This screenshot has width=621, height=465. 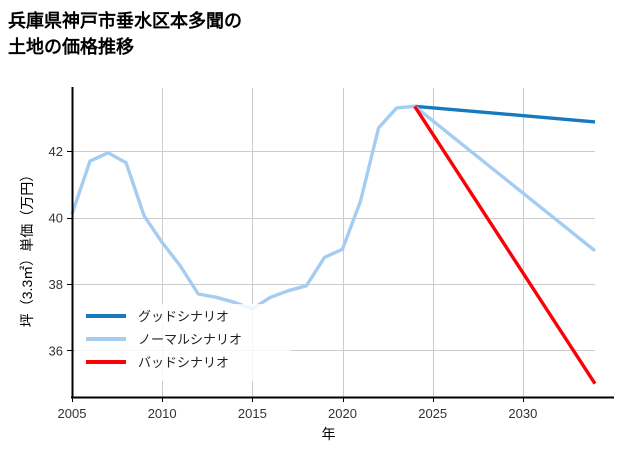 What do you see at coordinates (162, 413) in the screenshot?
I see `x-tick-label-2010: 2010` at bounding box center [162, 413].